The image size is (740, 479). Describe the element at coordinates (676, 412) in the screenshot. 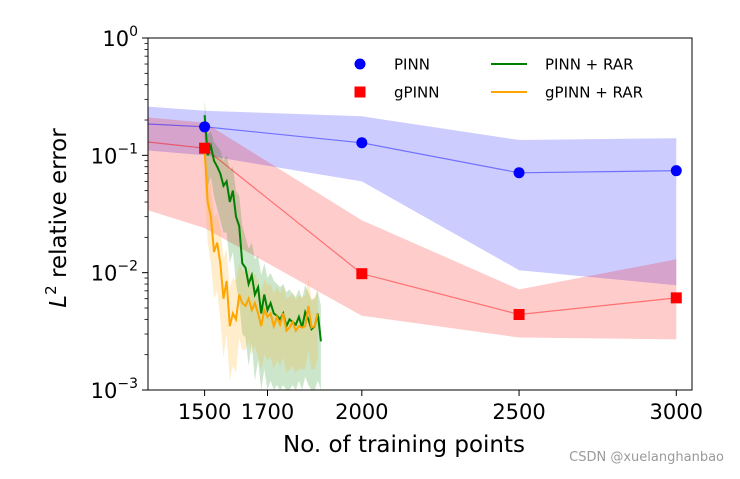

I see `x-tick-label: 3000` at that location.